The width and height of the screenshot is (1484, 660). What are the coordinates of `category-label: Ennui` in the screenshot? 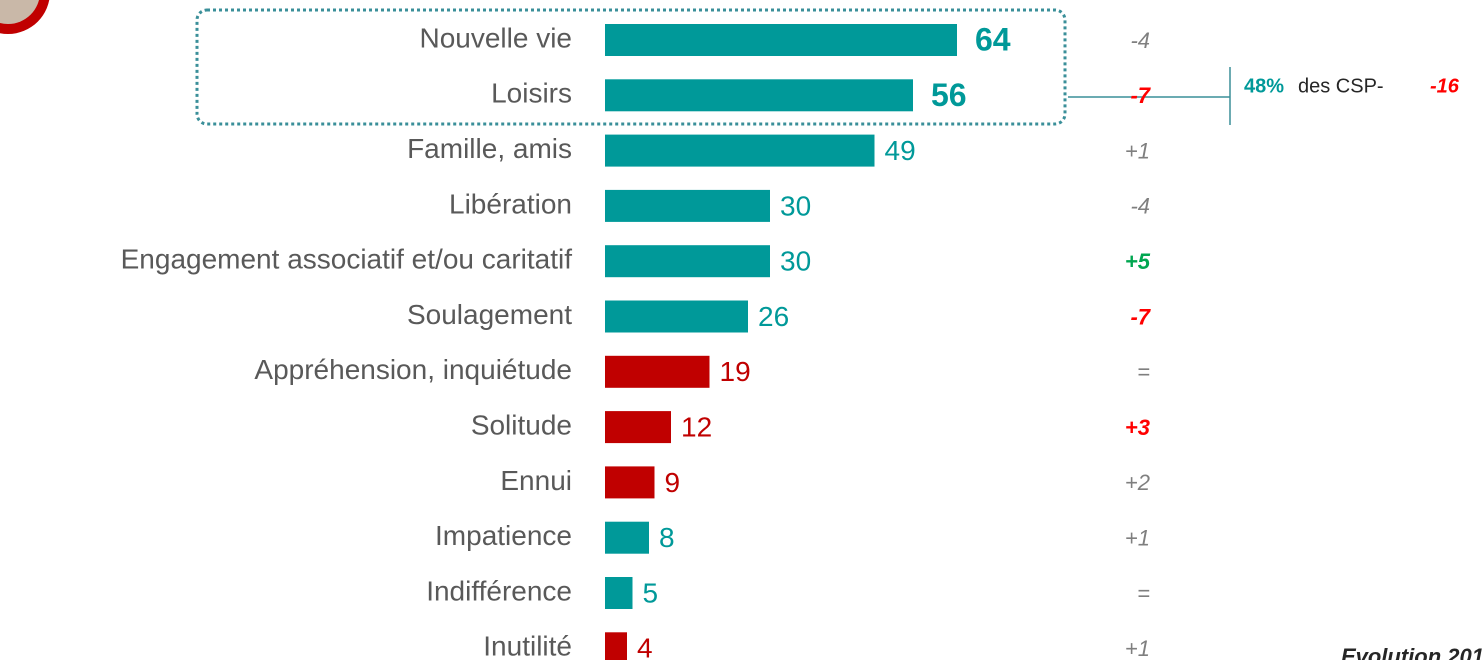 It's located at (536, 480).